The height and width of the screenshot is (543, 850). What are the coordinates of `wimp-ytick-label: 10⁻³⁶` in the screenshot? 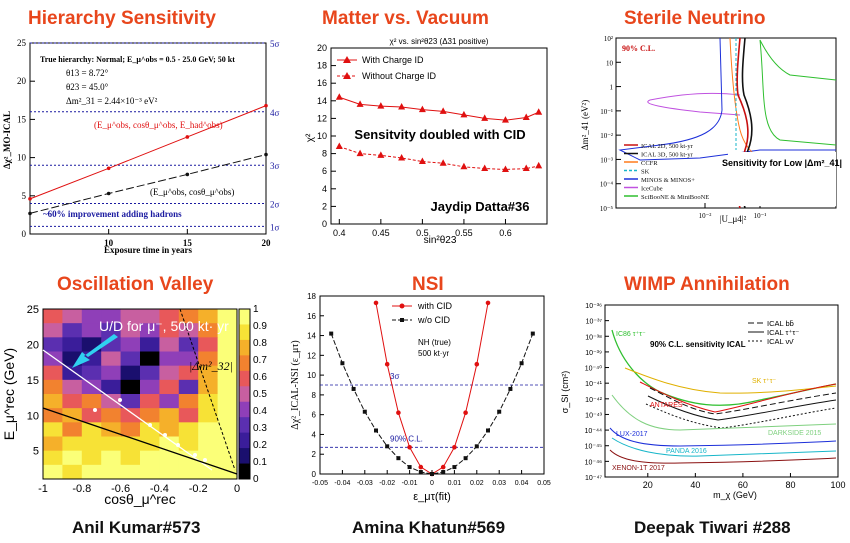 It's located at (593, 306).